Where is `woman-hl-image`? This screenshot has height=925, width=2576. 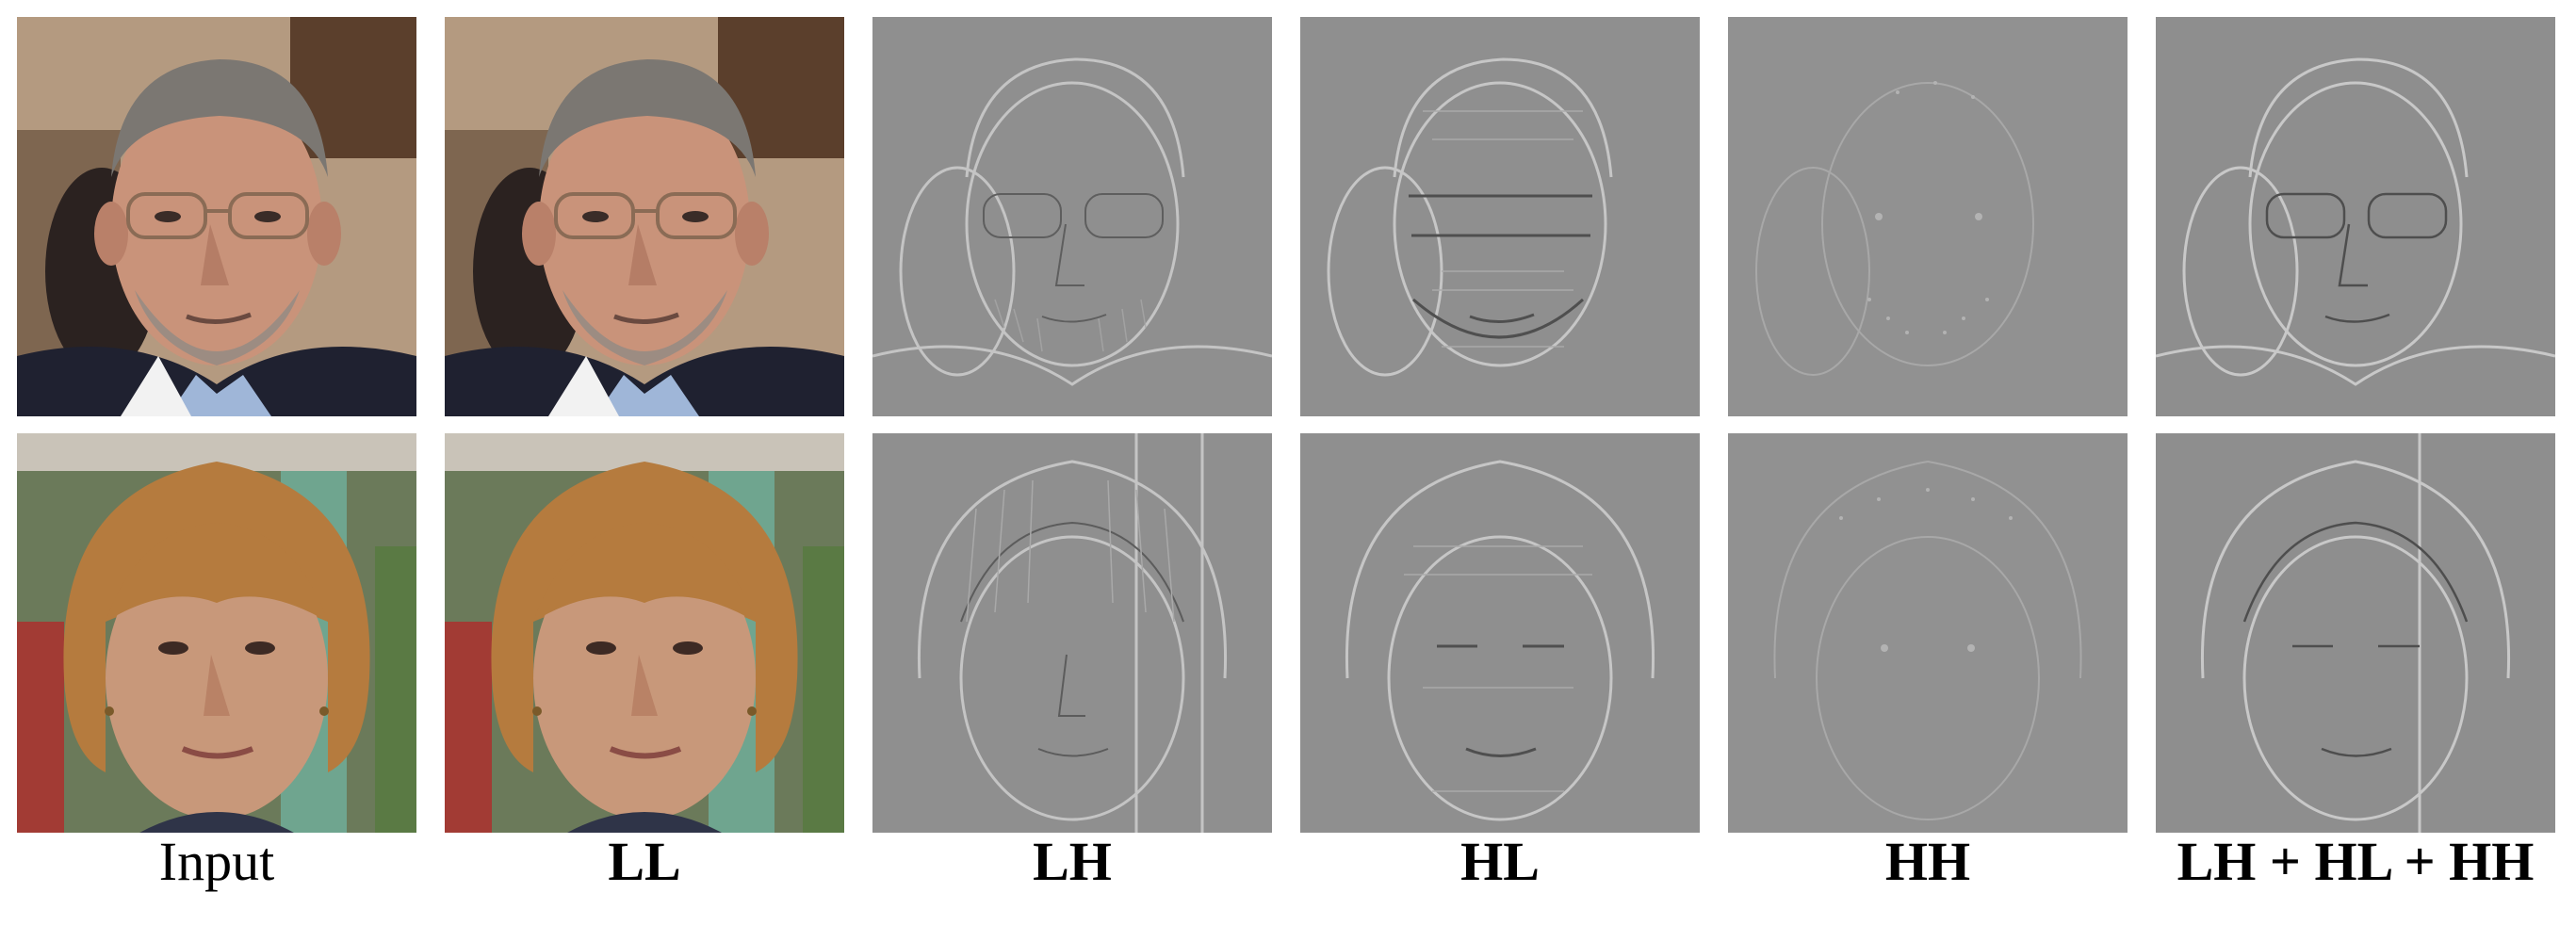
woman-hl-image is located at coordinates (1500, 633).